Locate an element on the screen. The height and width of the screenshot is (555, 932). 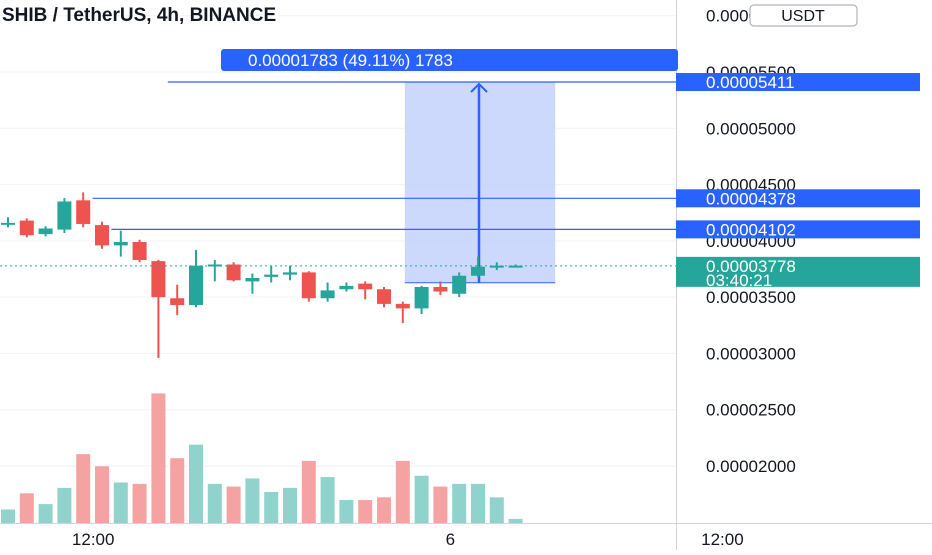
price-badge-lower: 0.00004102 is located at coordinates (798, 229).